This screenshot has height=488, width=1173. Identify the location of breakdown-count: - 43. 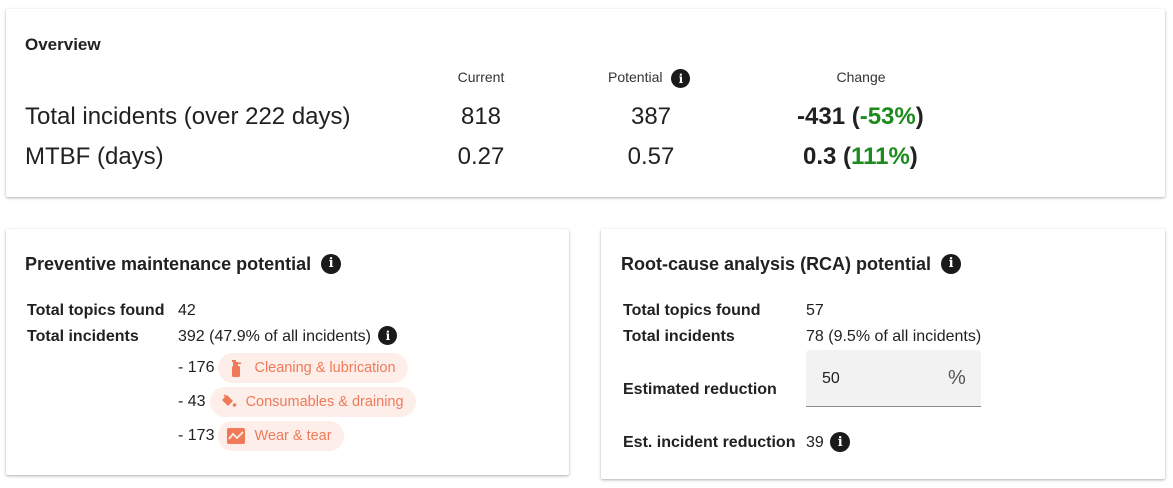
(192, 401).